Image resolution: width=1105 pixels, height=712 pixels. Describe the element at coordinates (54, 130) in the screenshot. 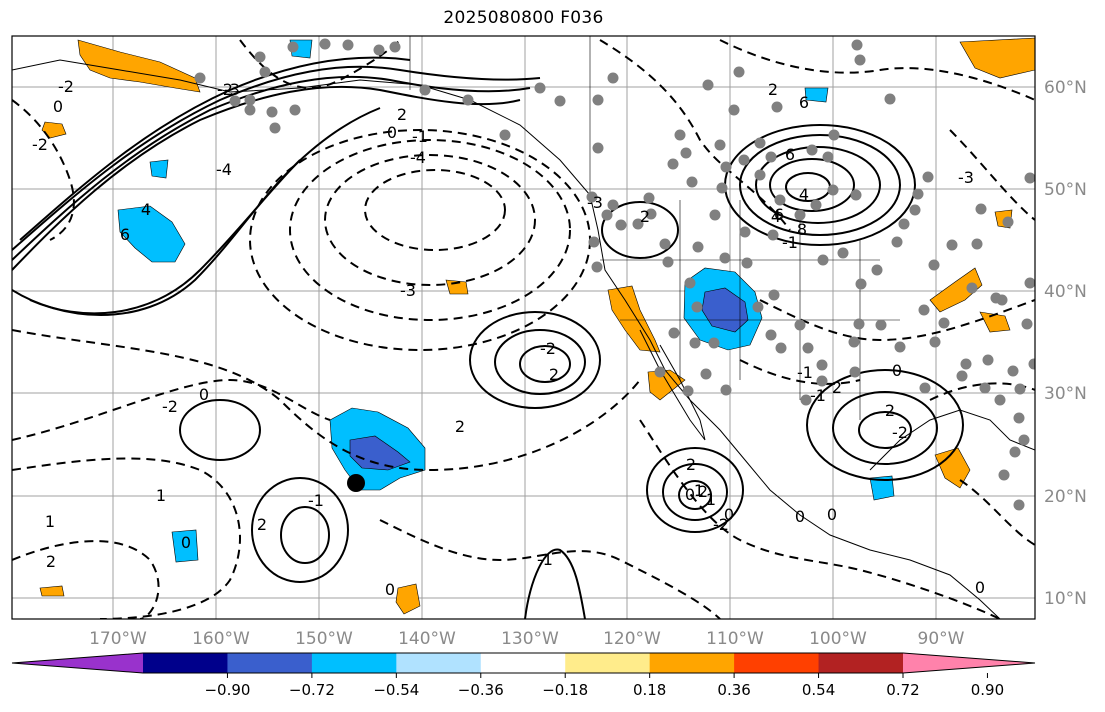

I see `positive-anomaly-bc-coast` at that location.